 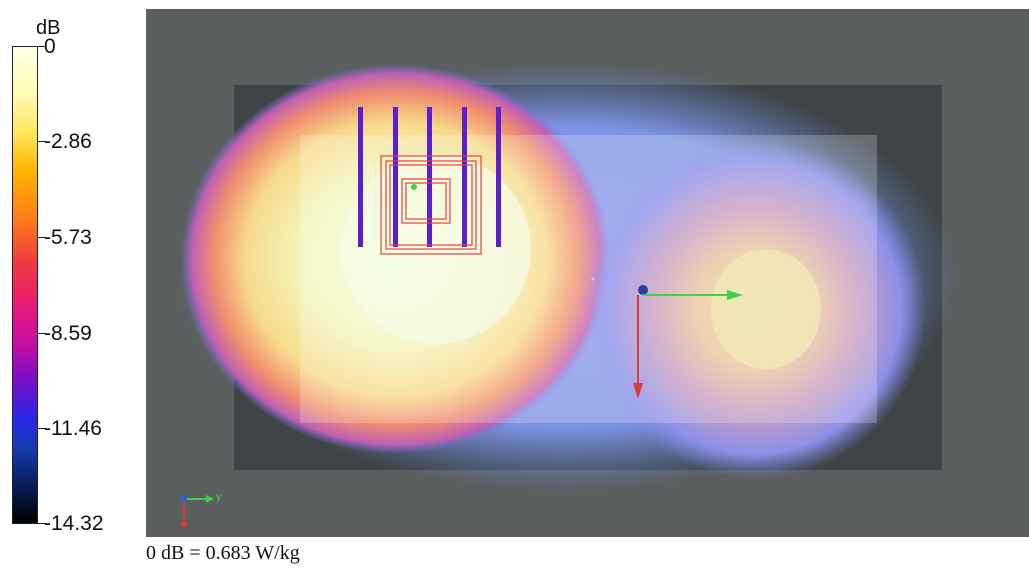 I want to click on probe-array, so click(x=429, y=177).